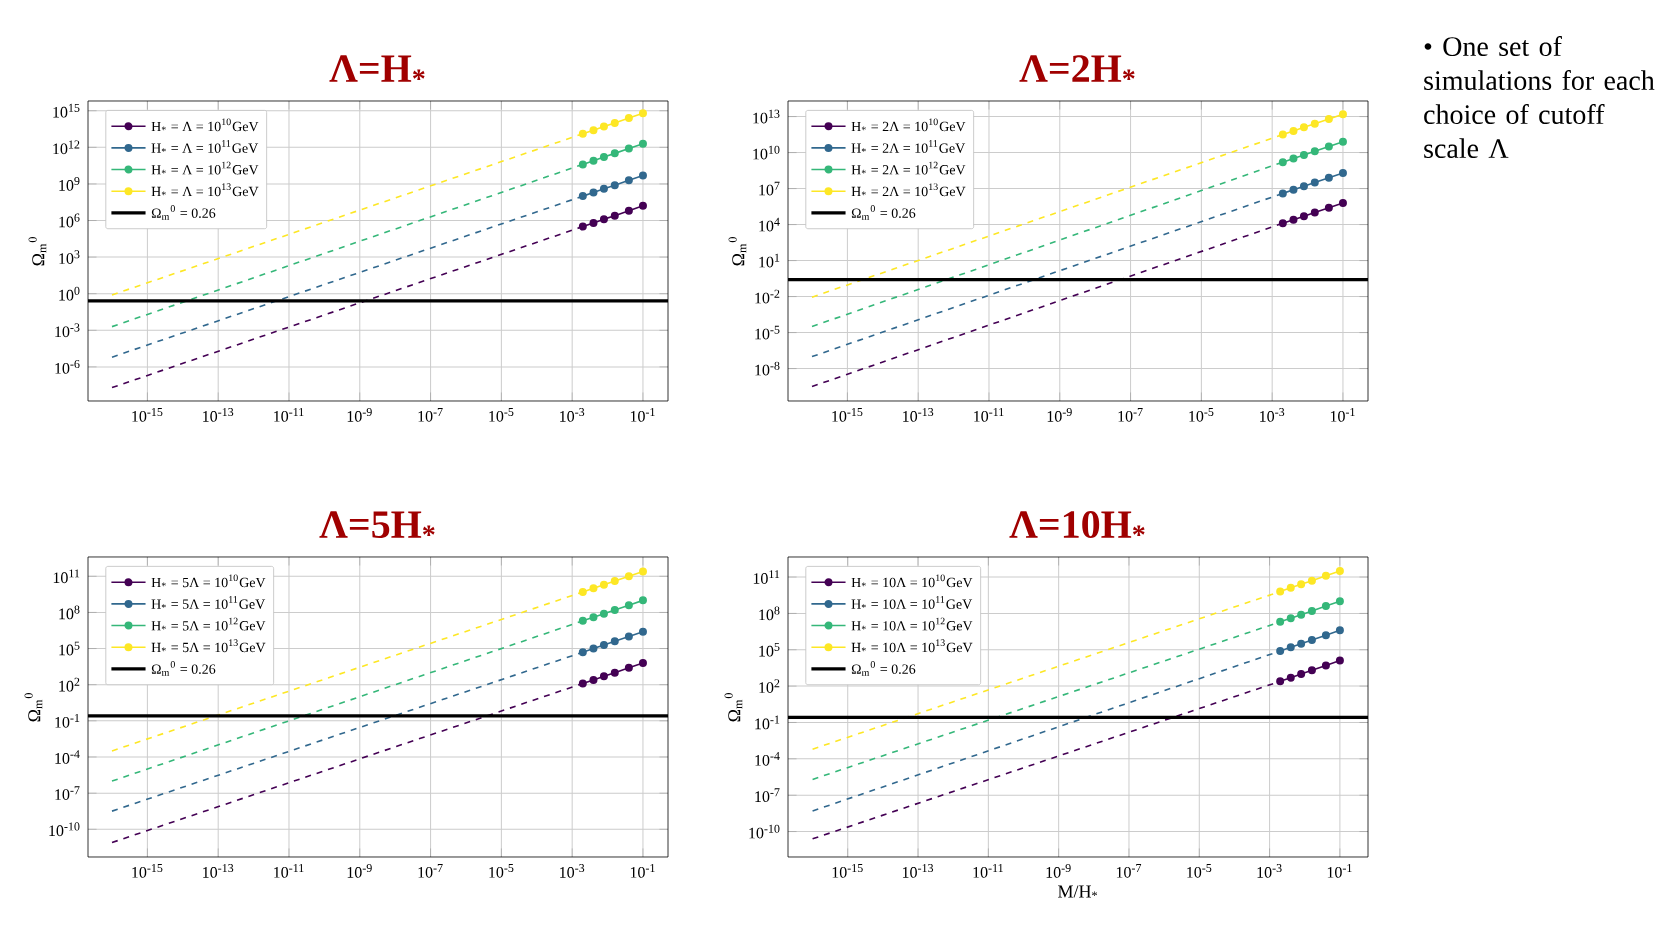 Image resolution: width=1675 pixels, height=925 pixels. What do you see at coordinates (208, 624) in the screenshot?
I see `legend-label: H$_{*}$ = 5Λ = 10$^{12}$GeV` at bounding box center [208, 624].